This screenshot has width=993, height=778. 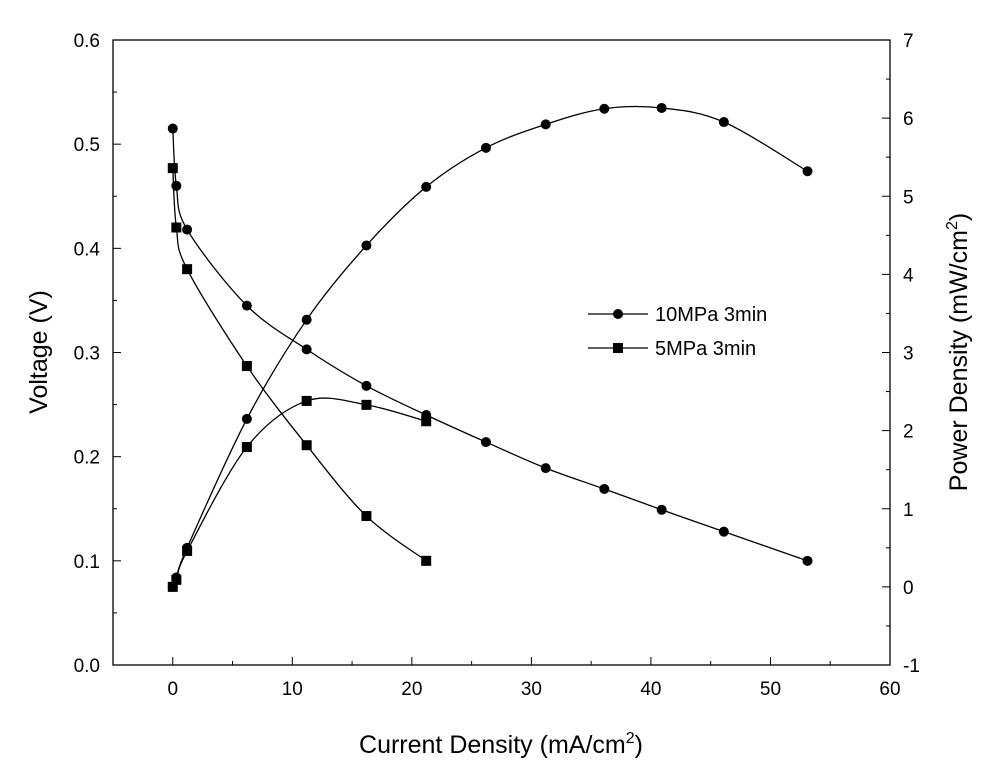 What do you see at coordinates (908, 119) in the screenshot?
I see `y2-tick-label: 6` at bounding box center [908, 119].